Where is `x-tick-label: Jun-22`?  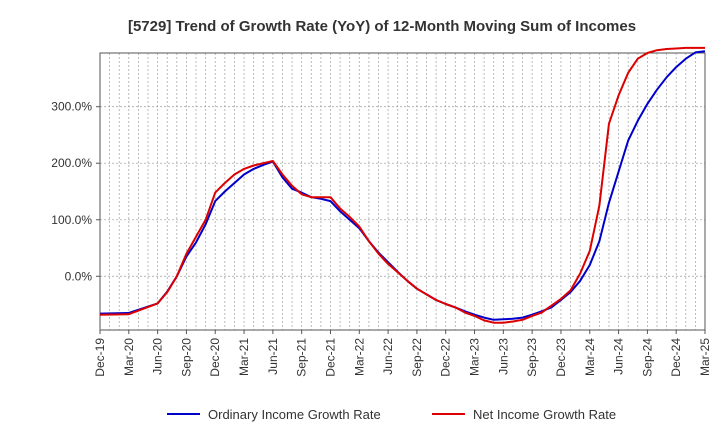
x-tick-label: Jun-22 is located at coordinates (388, 356).